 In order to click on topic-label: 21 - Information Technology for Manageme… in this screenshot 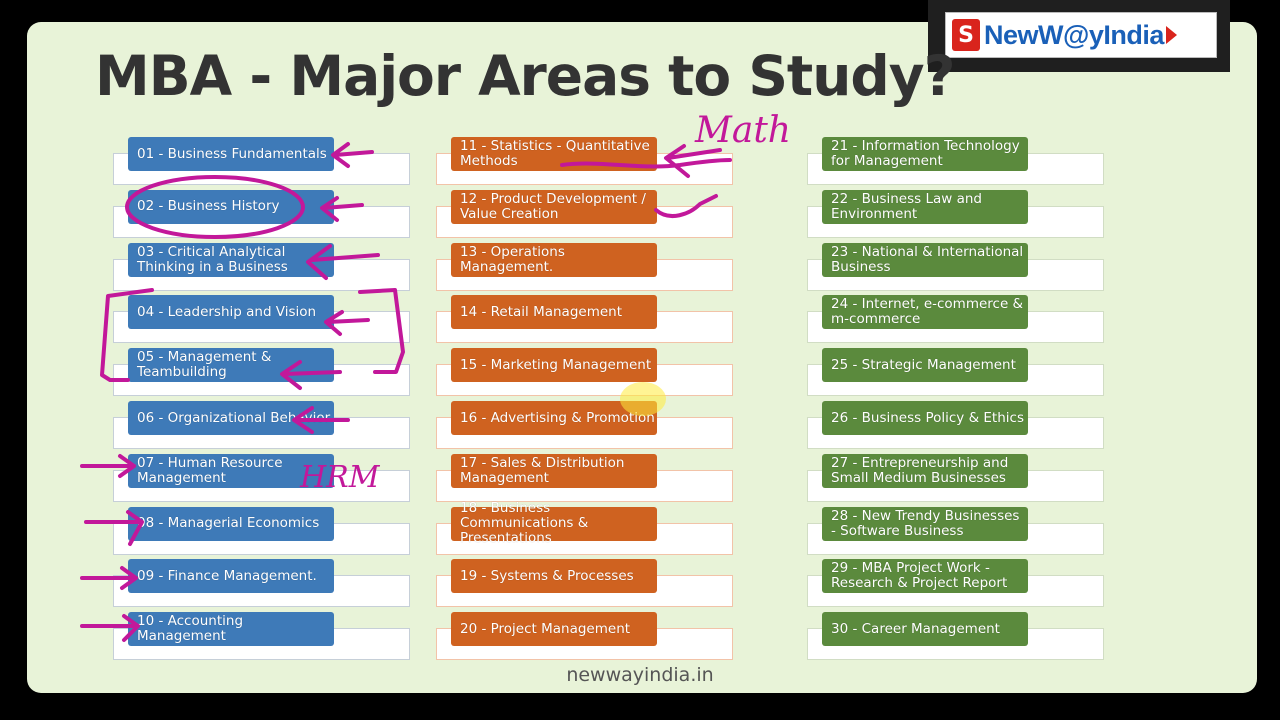, I will do `click(925, 154)`.